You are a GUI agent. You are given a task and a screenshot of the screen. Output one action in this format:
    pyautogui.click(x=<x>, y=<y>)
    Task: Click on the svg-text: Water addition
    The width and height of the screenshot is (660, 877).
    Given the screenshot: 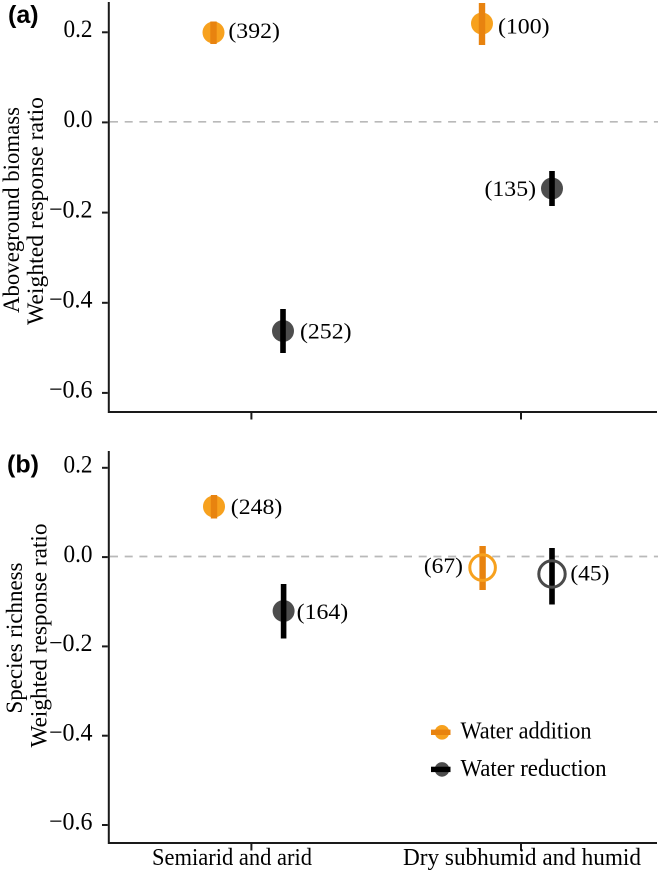 What is the action you would take?
    pyautogui.click(x=526, y=732)
    